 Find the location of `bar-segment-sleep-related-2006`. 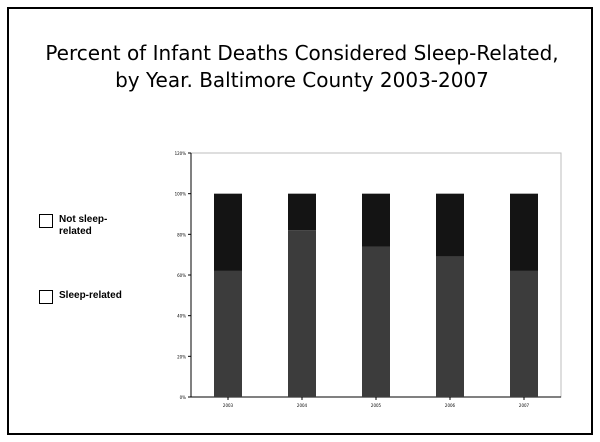

bar-segment-sleep-related-2006 is located at coordinates (450, 327).